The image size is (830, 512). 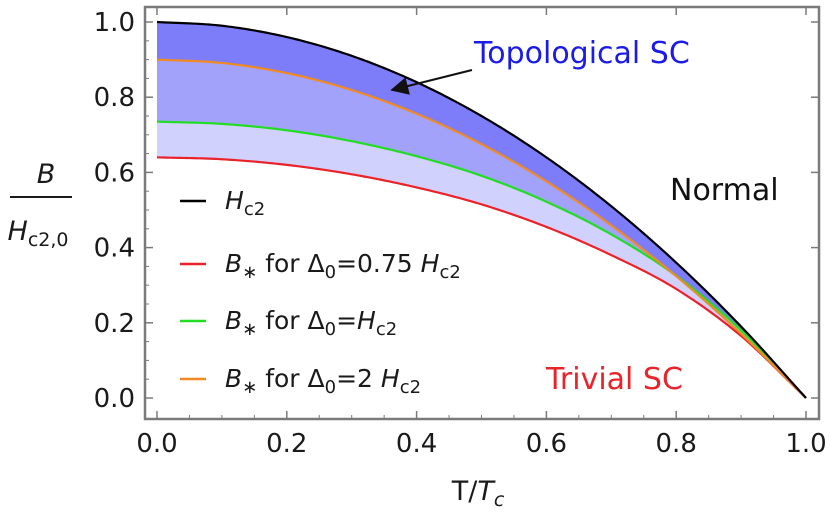 I want to click on x-tick-label: 0.2, so click(x=286, y=444).